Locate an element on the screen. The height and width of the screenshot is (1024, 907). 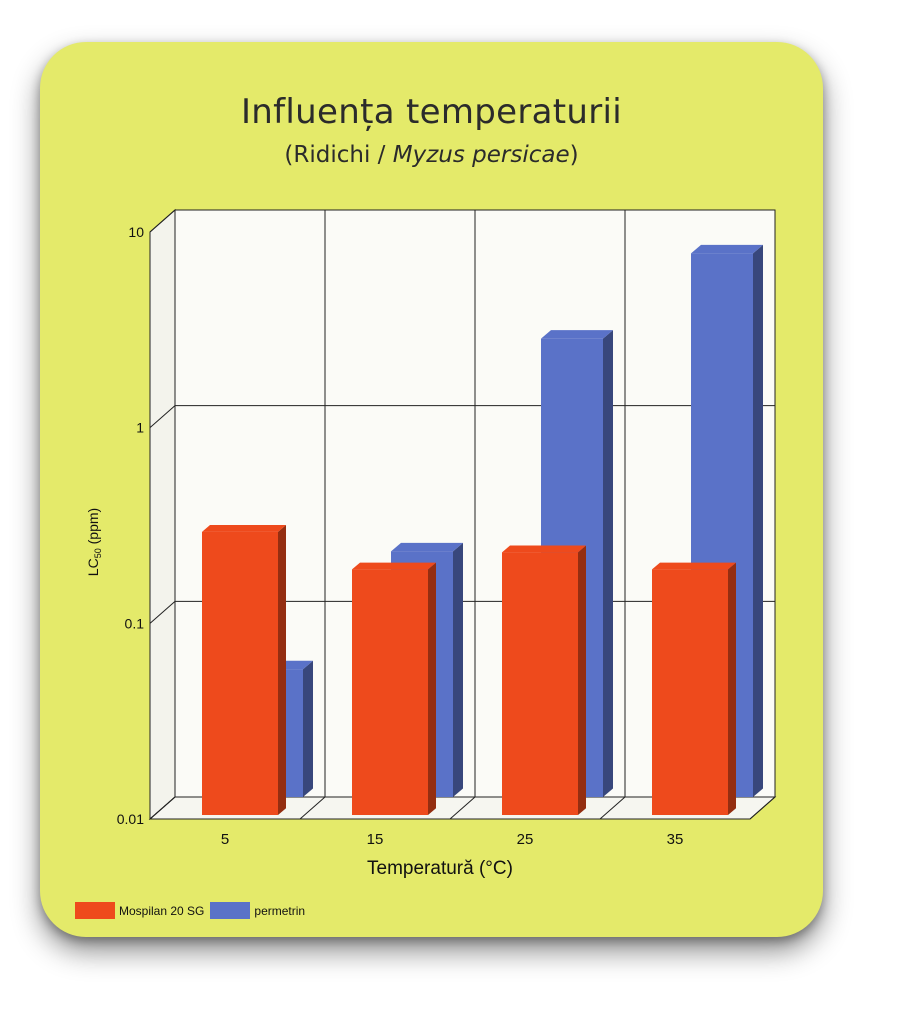
bar-mospilan-5-front is located at coordinates (240, 673).